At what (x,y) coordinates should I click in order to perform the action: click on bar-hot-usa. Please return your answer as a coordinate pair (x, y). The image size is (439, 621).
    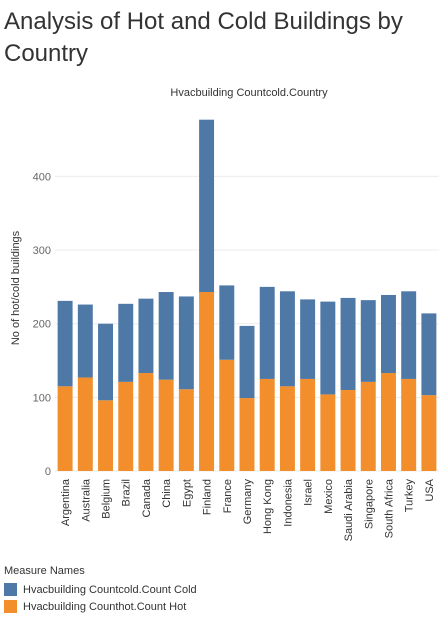
    Looking at the image, I should click on (429, 433).